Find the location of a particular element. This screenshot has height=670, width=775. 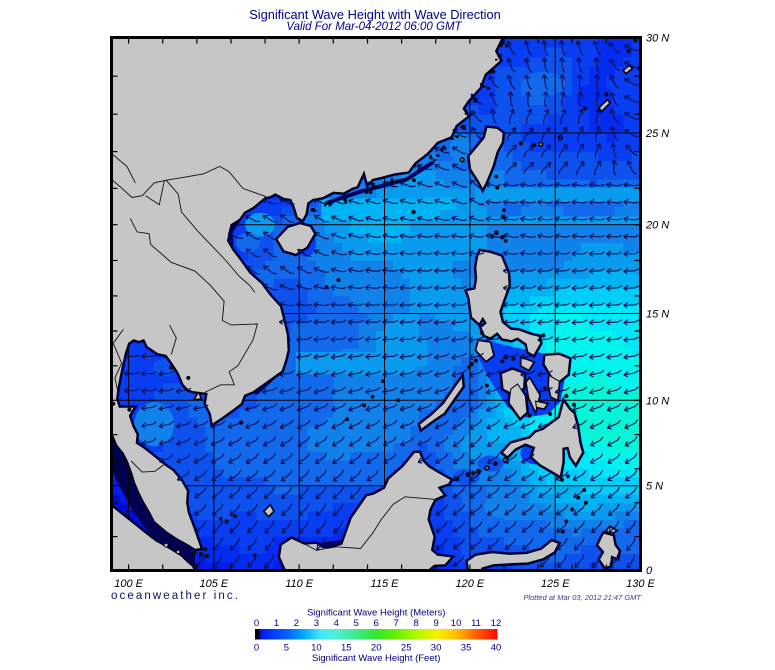

svg-text: 125 E is located at coordinates (555, 584).